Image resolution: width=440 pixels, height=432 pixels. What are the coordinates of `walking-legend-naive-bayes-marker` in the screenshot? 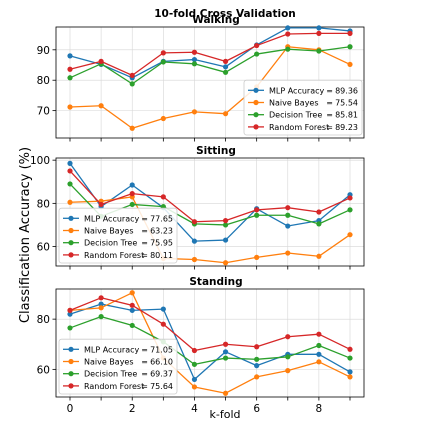 It's located at (256, 102).